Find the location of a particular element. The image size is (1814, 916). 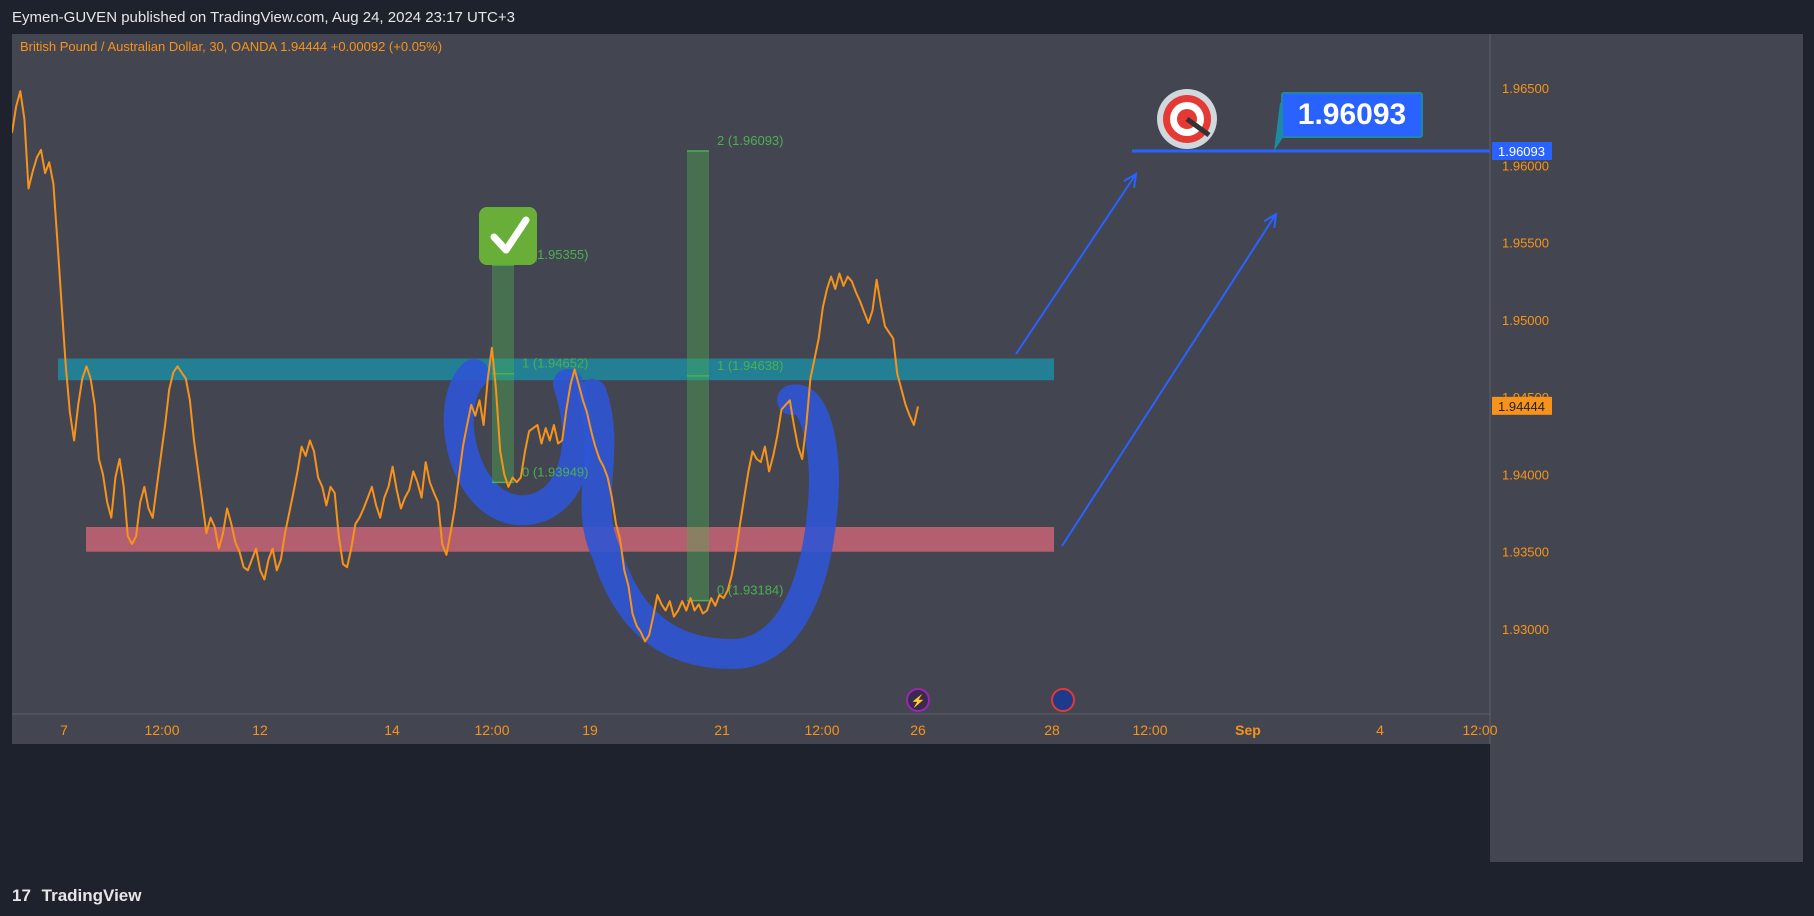

target-callout-box is located at coordinates (1352, 114).